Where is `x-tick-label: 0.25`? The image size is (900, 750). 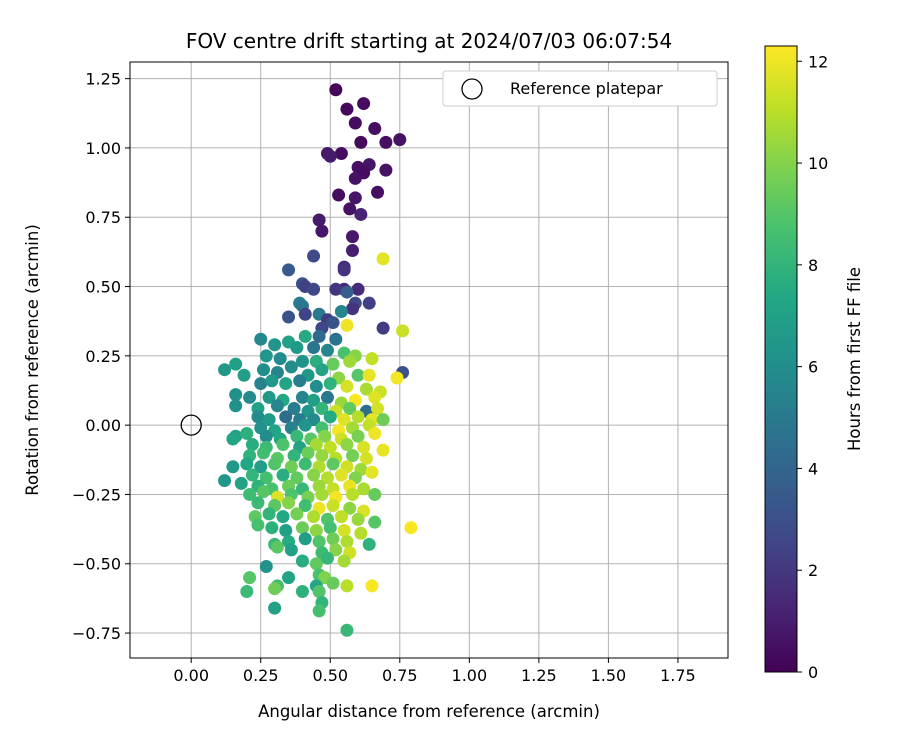
x-tick-label: 0.25 is located at coordinates (261, 675).